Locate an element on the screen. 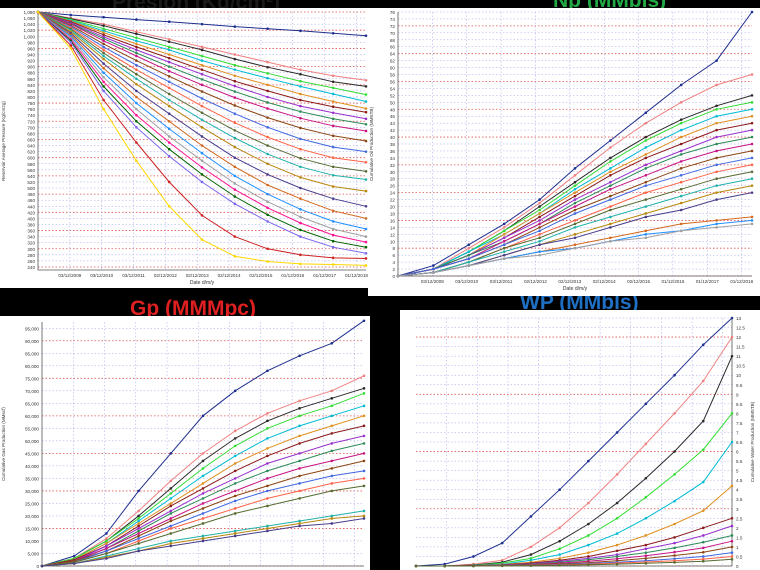 This screenshot has width=760, height=570. y-tick-label: 940 is located at coordinates (31, 54).